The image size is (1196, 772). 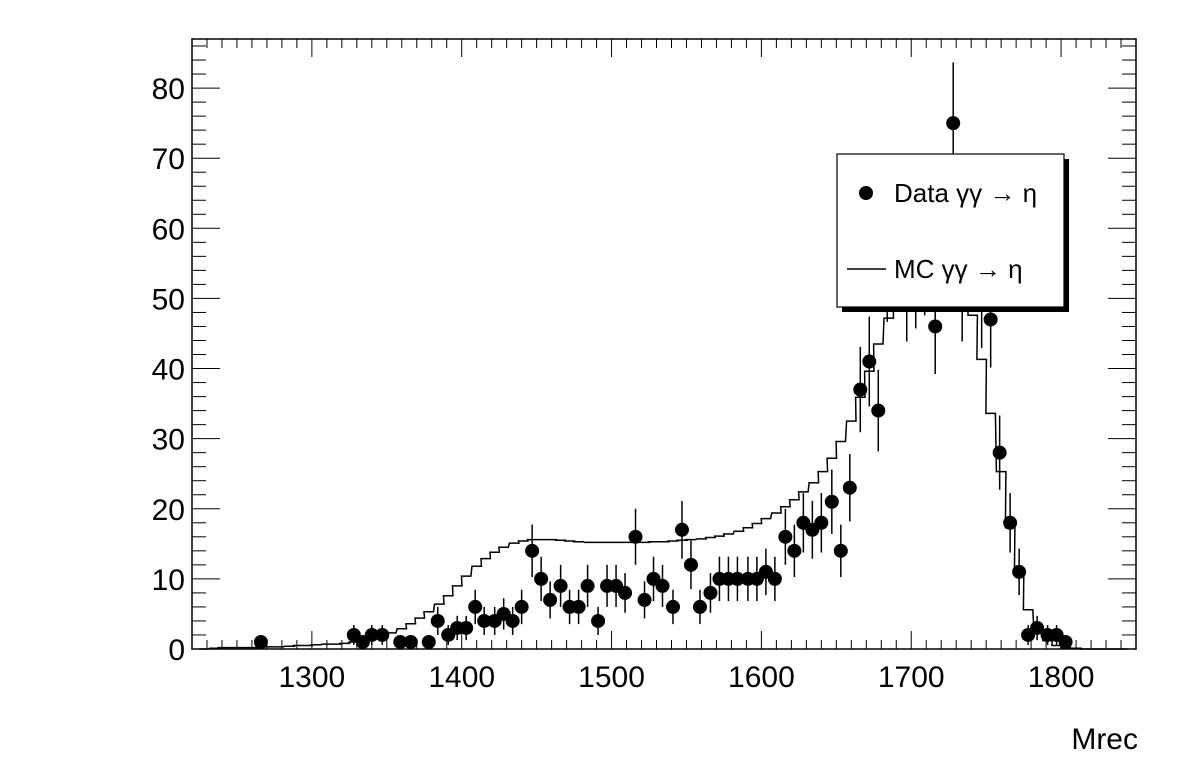 I want to click on x-tick-label: 1400, so click(x=461, y=677).